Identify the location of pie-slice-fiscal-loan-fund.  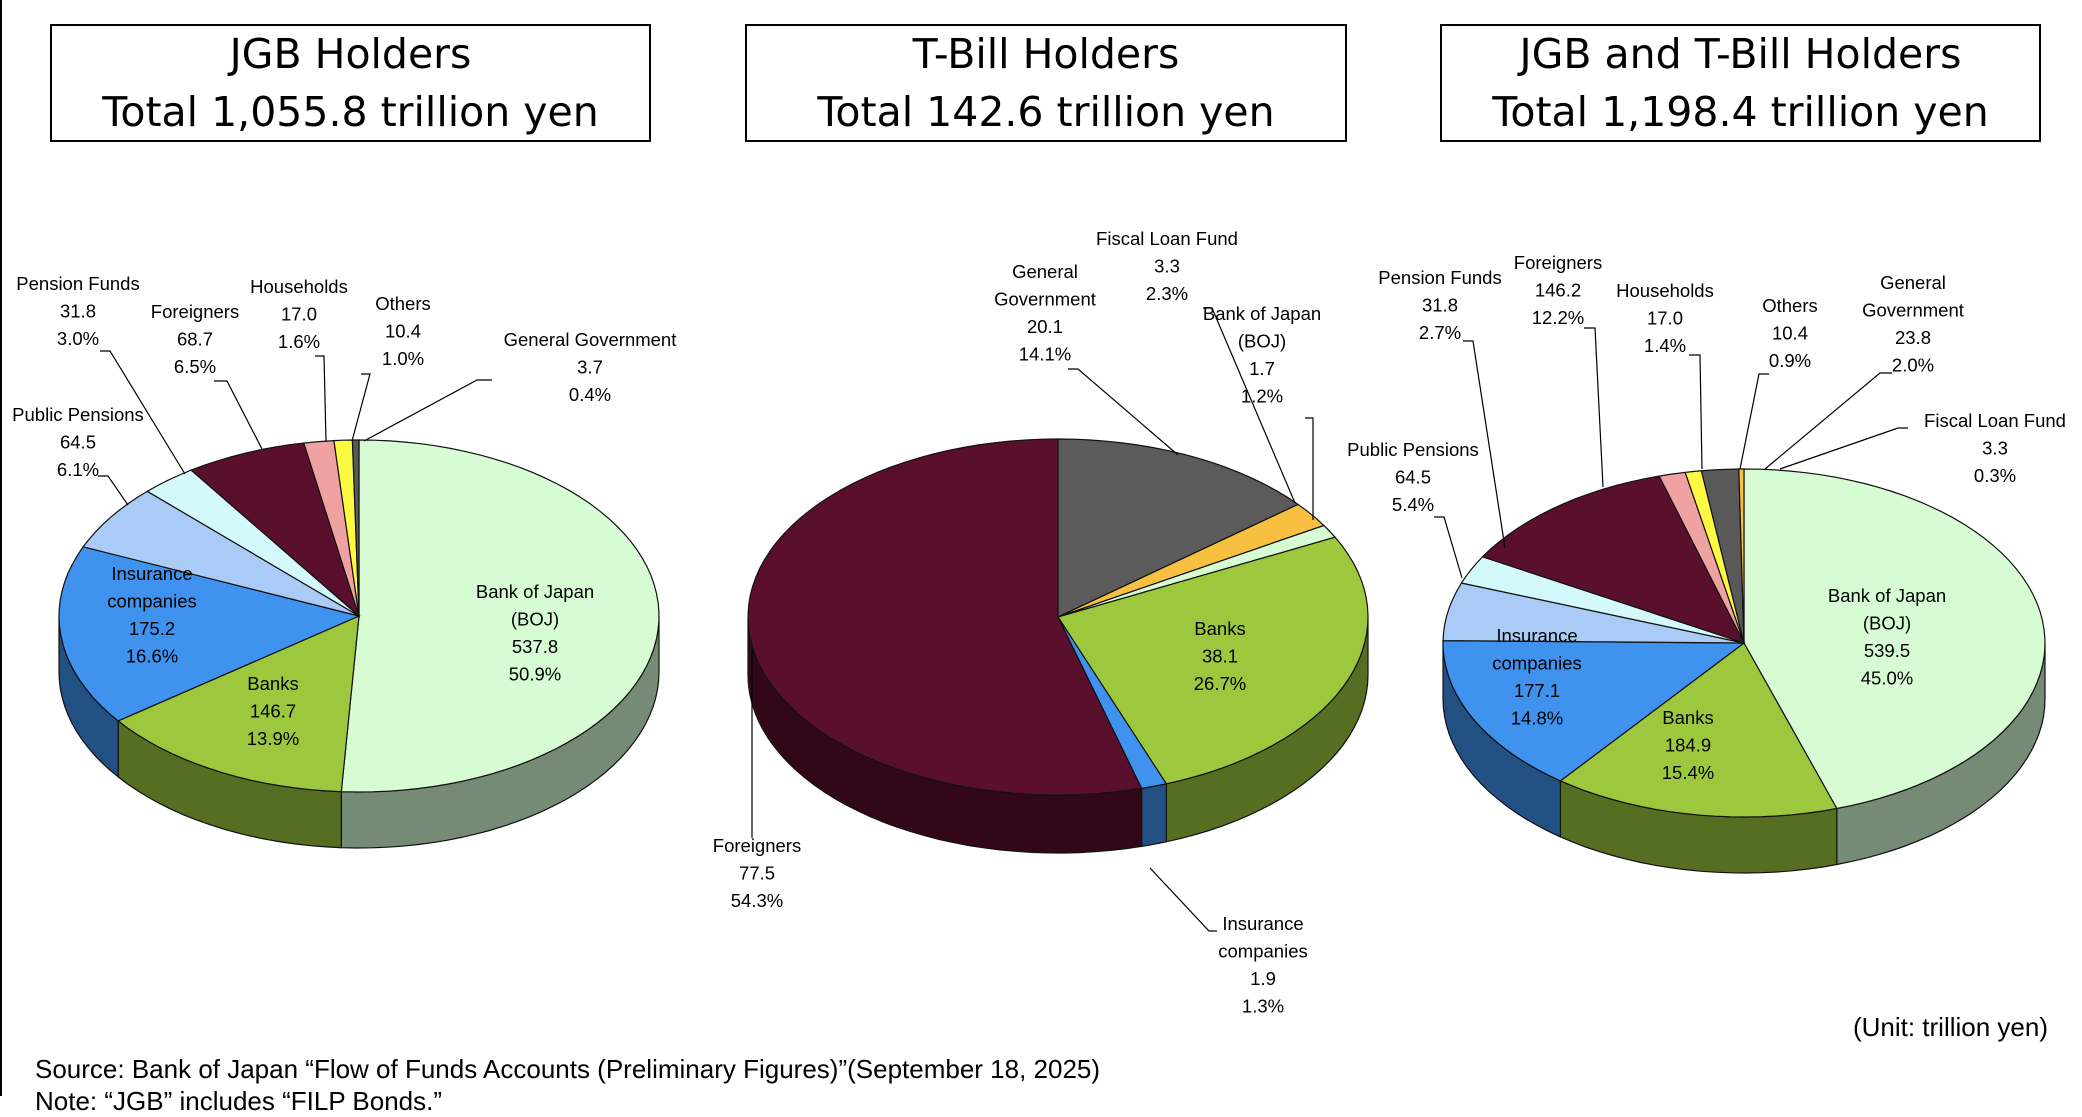
(1741, 556).